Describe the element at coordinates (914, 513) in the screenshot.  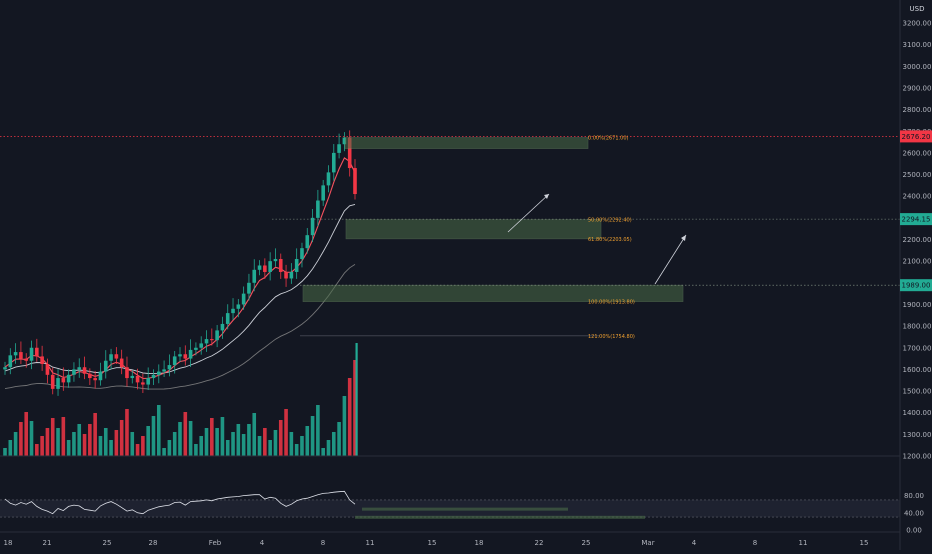
I see `rsi-tick-label: 40.00` at that location.